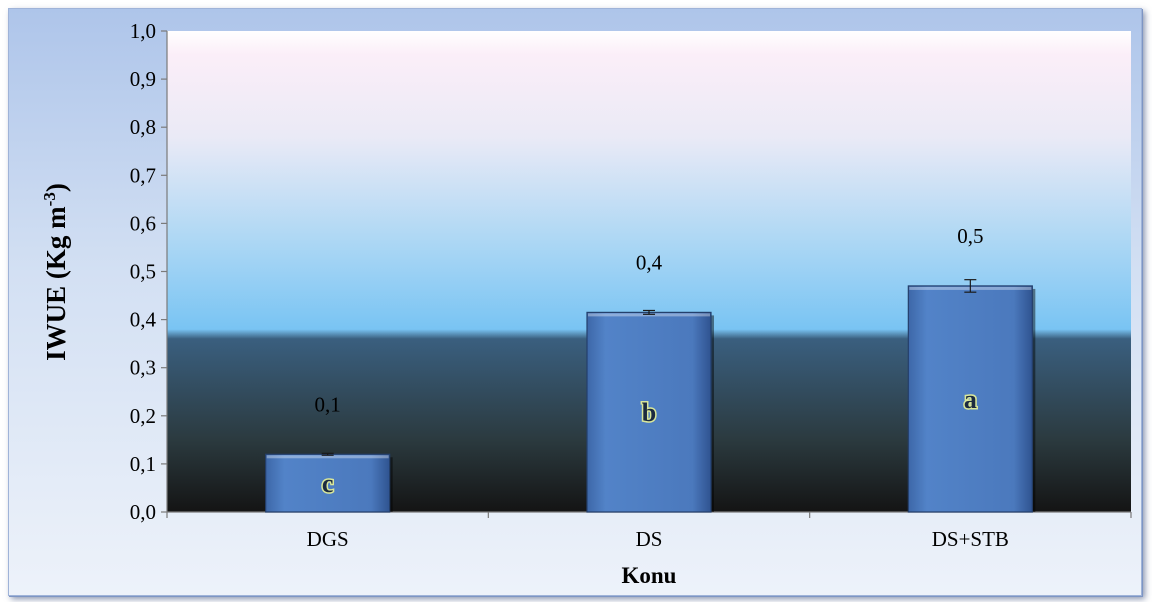  What do you see at coordinates (143, 512) in the screenshot?
I see `y-tick-label: 0,0` at bounding box center [143, 512].